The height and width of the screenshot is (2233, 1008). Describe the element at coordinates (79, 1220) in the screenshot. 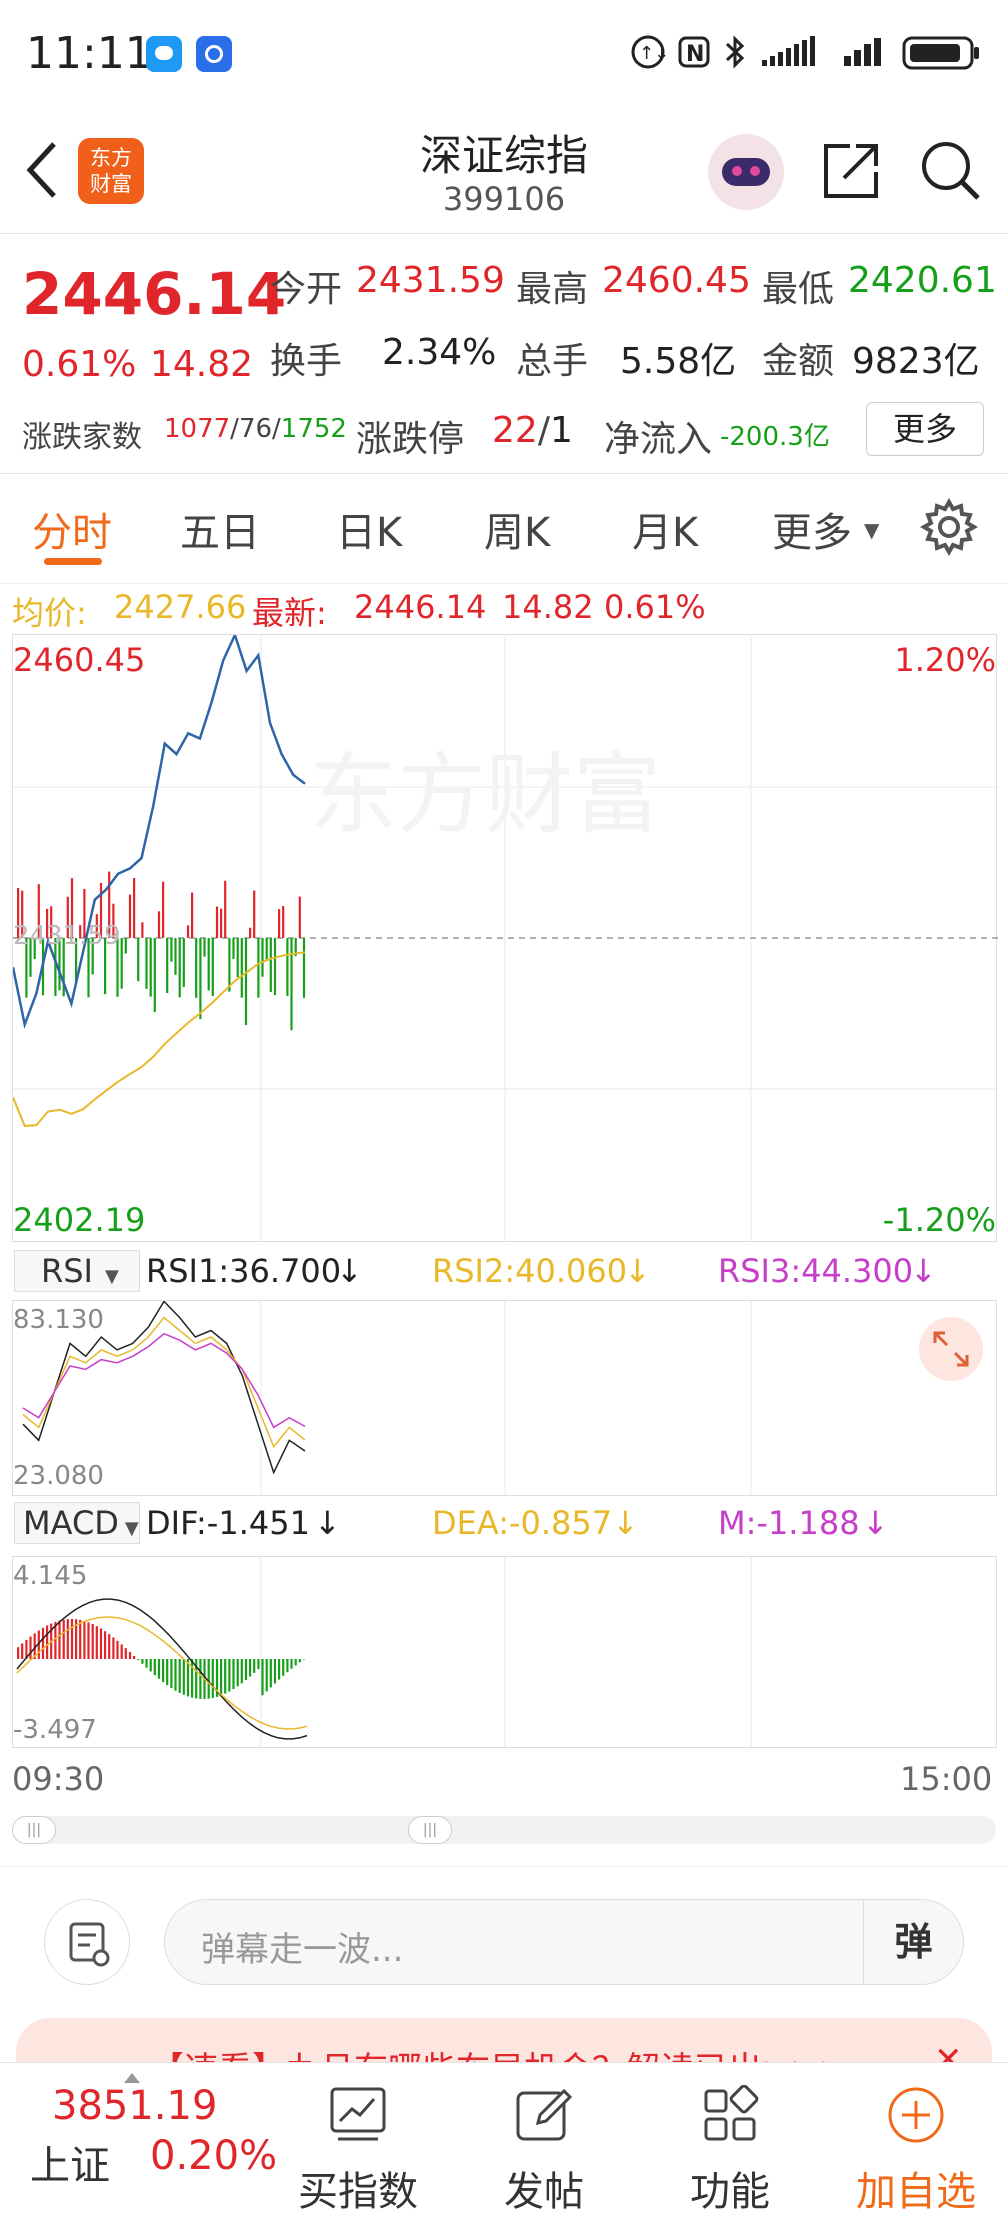

I see `y-min-label: 2402.19` at that location.